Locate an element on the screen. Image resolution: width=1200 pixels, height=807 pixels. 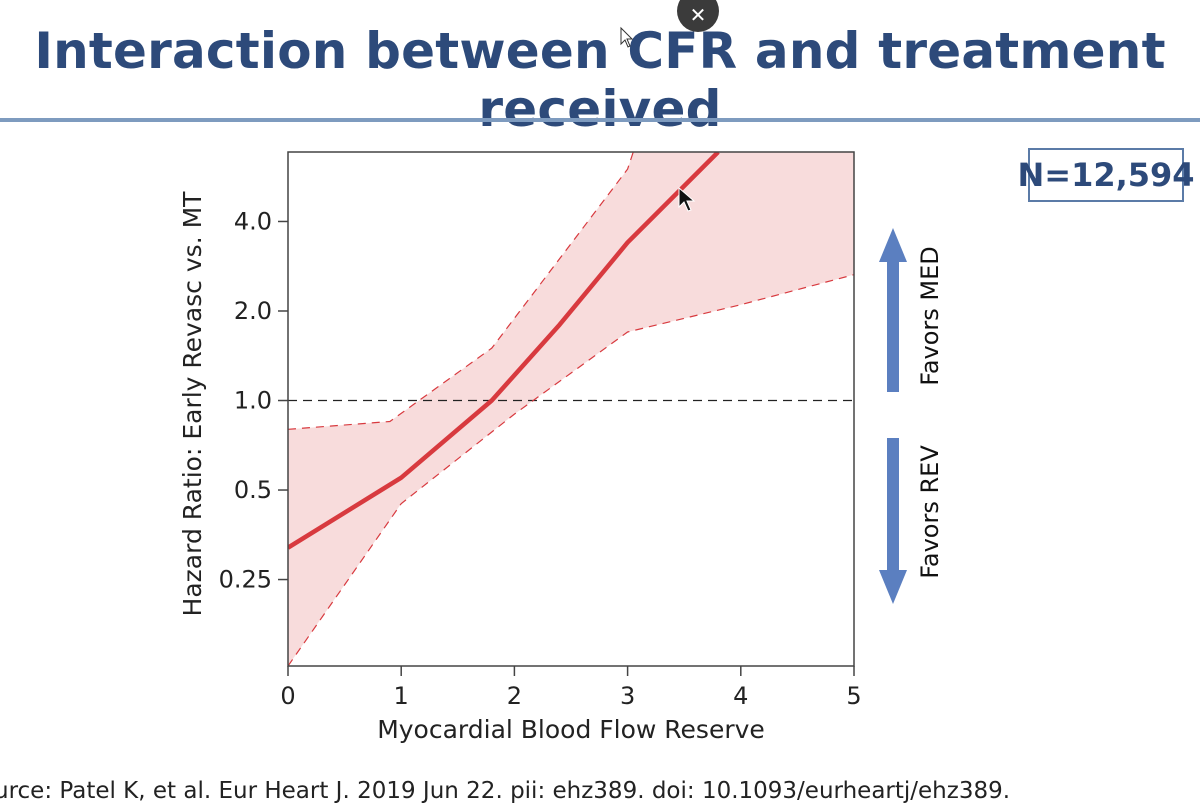
close-icon: ✕ is located at coordinates (698, 15).